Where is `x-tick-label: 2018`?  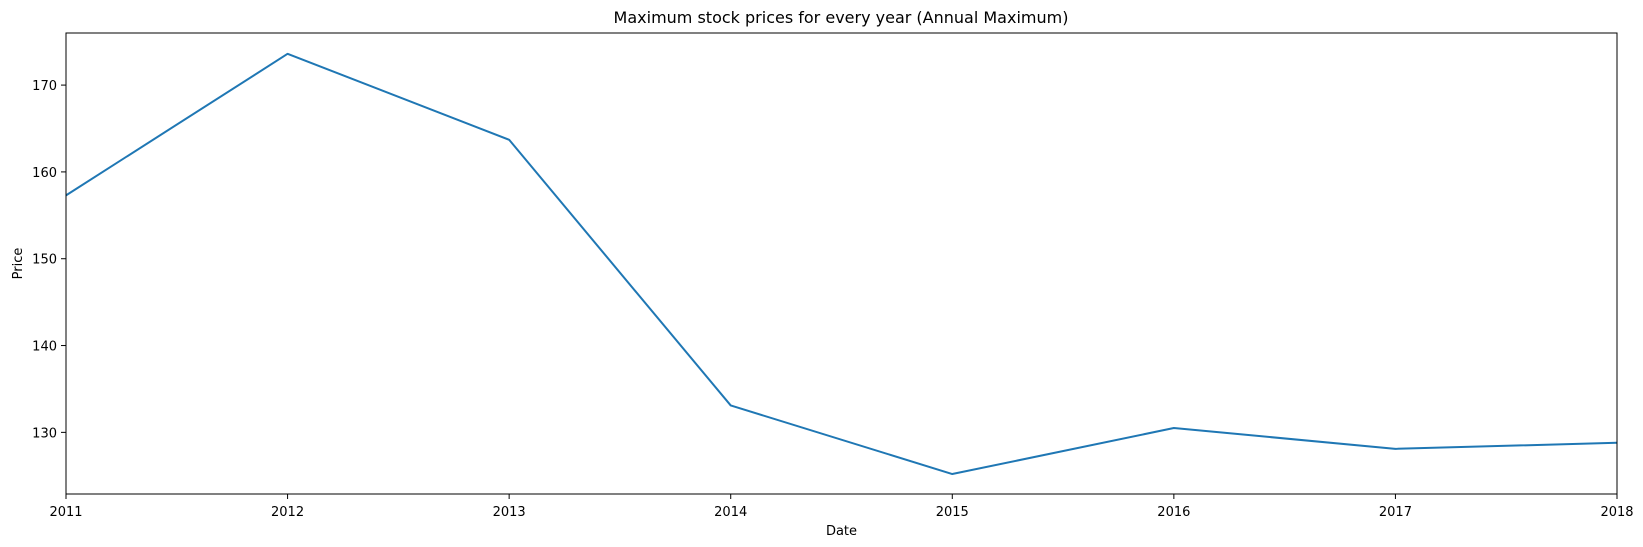
x-tick-label: 2018 is located at coordinates (1616, 512).